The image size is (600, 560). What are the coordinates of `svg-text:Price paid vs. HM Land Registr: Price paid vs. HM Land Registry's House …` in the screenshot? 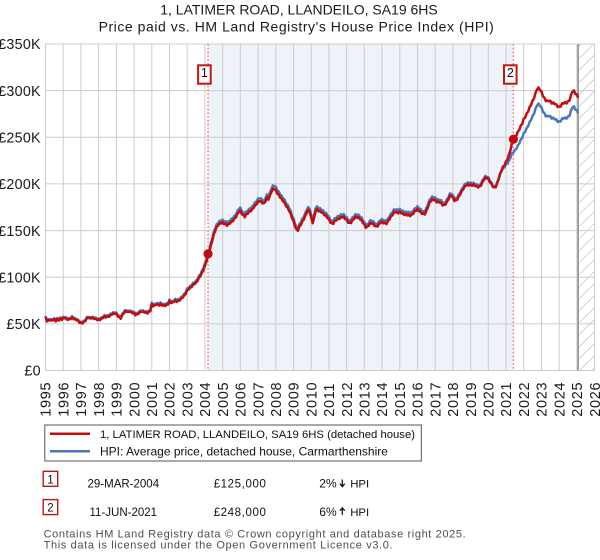 It's located at (297, 27).